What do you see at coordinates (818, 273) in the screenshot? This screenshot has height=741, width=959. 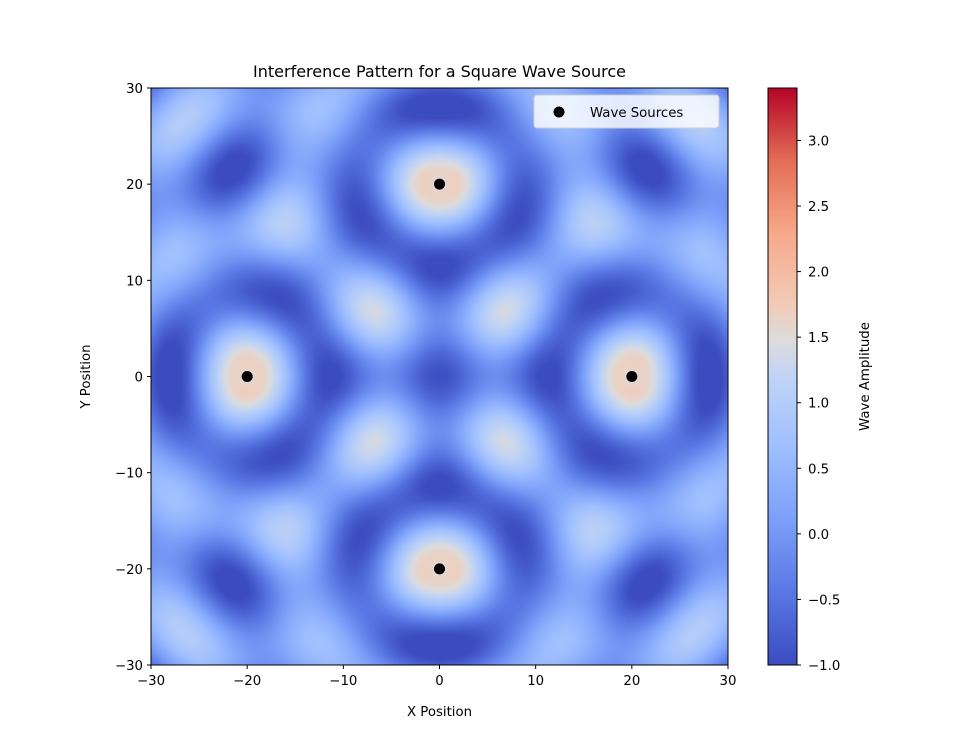 I see `colorbar-tick-label: 2.0` at bounding box center [818, 273].